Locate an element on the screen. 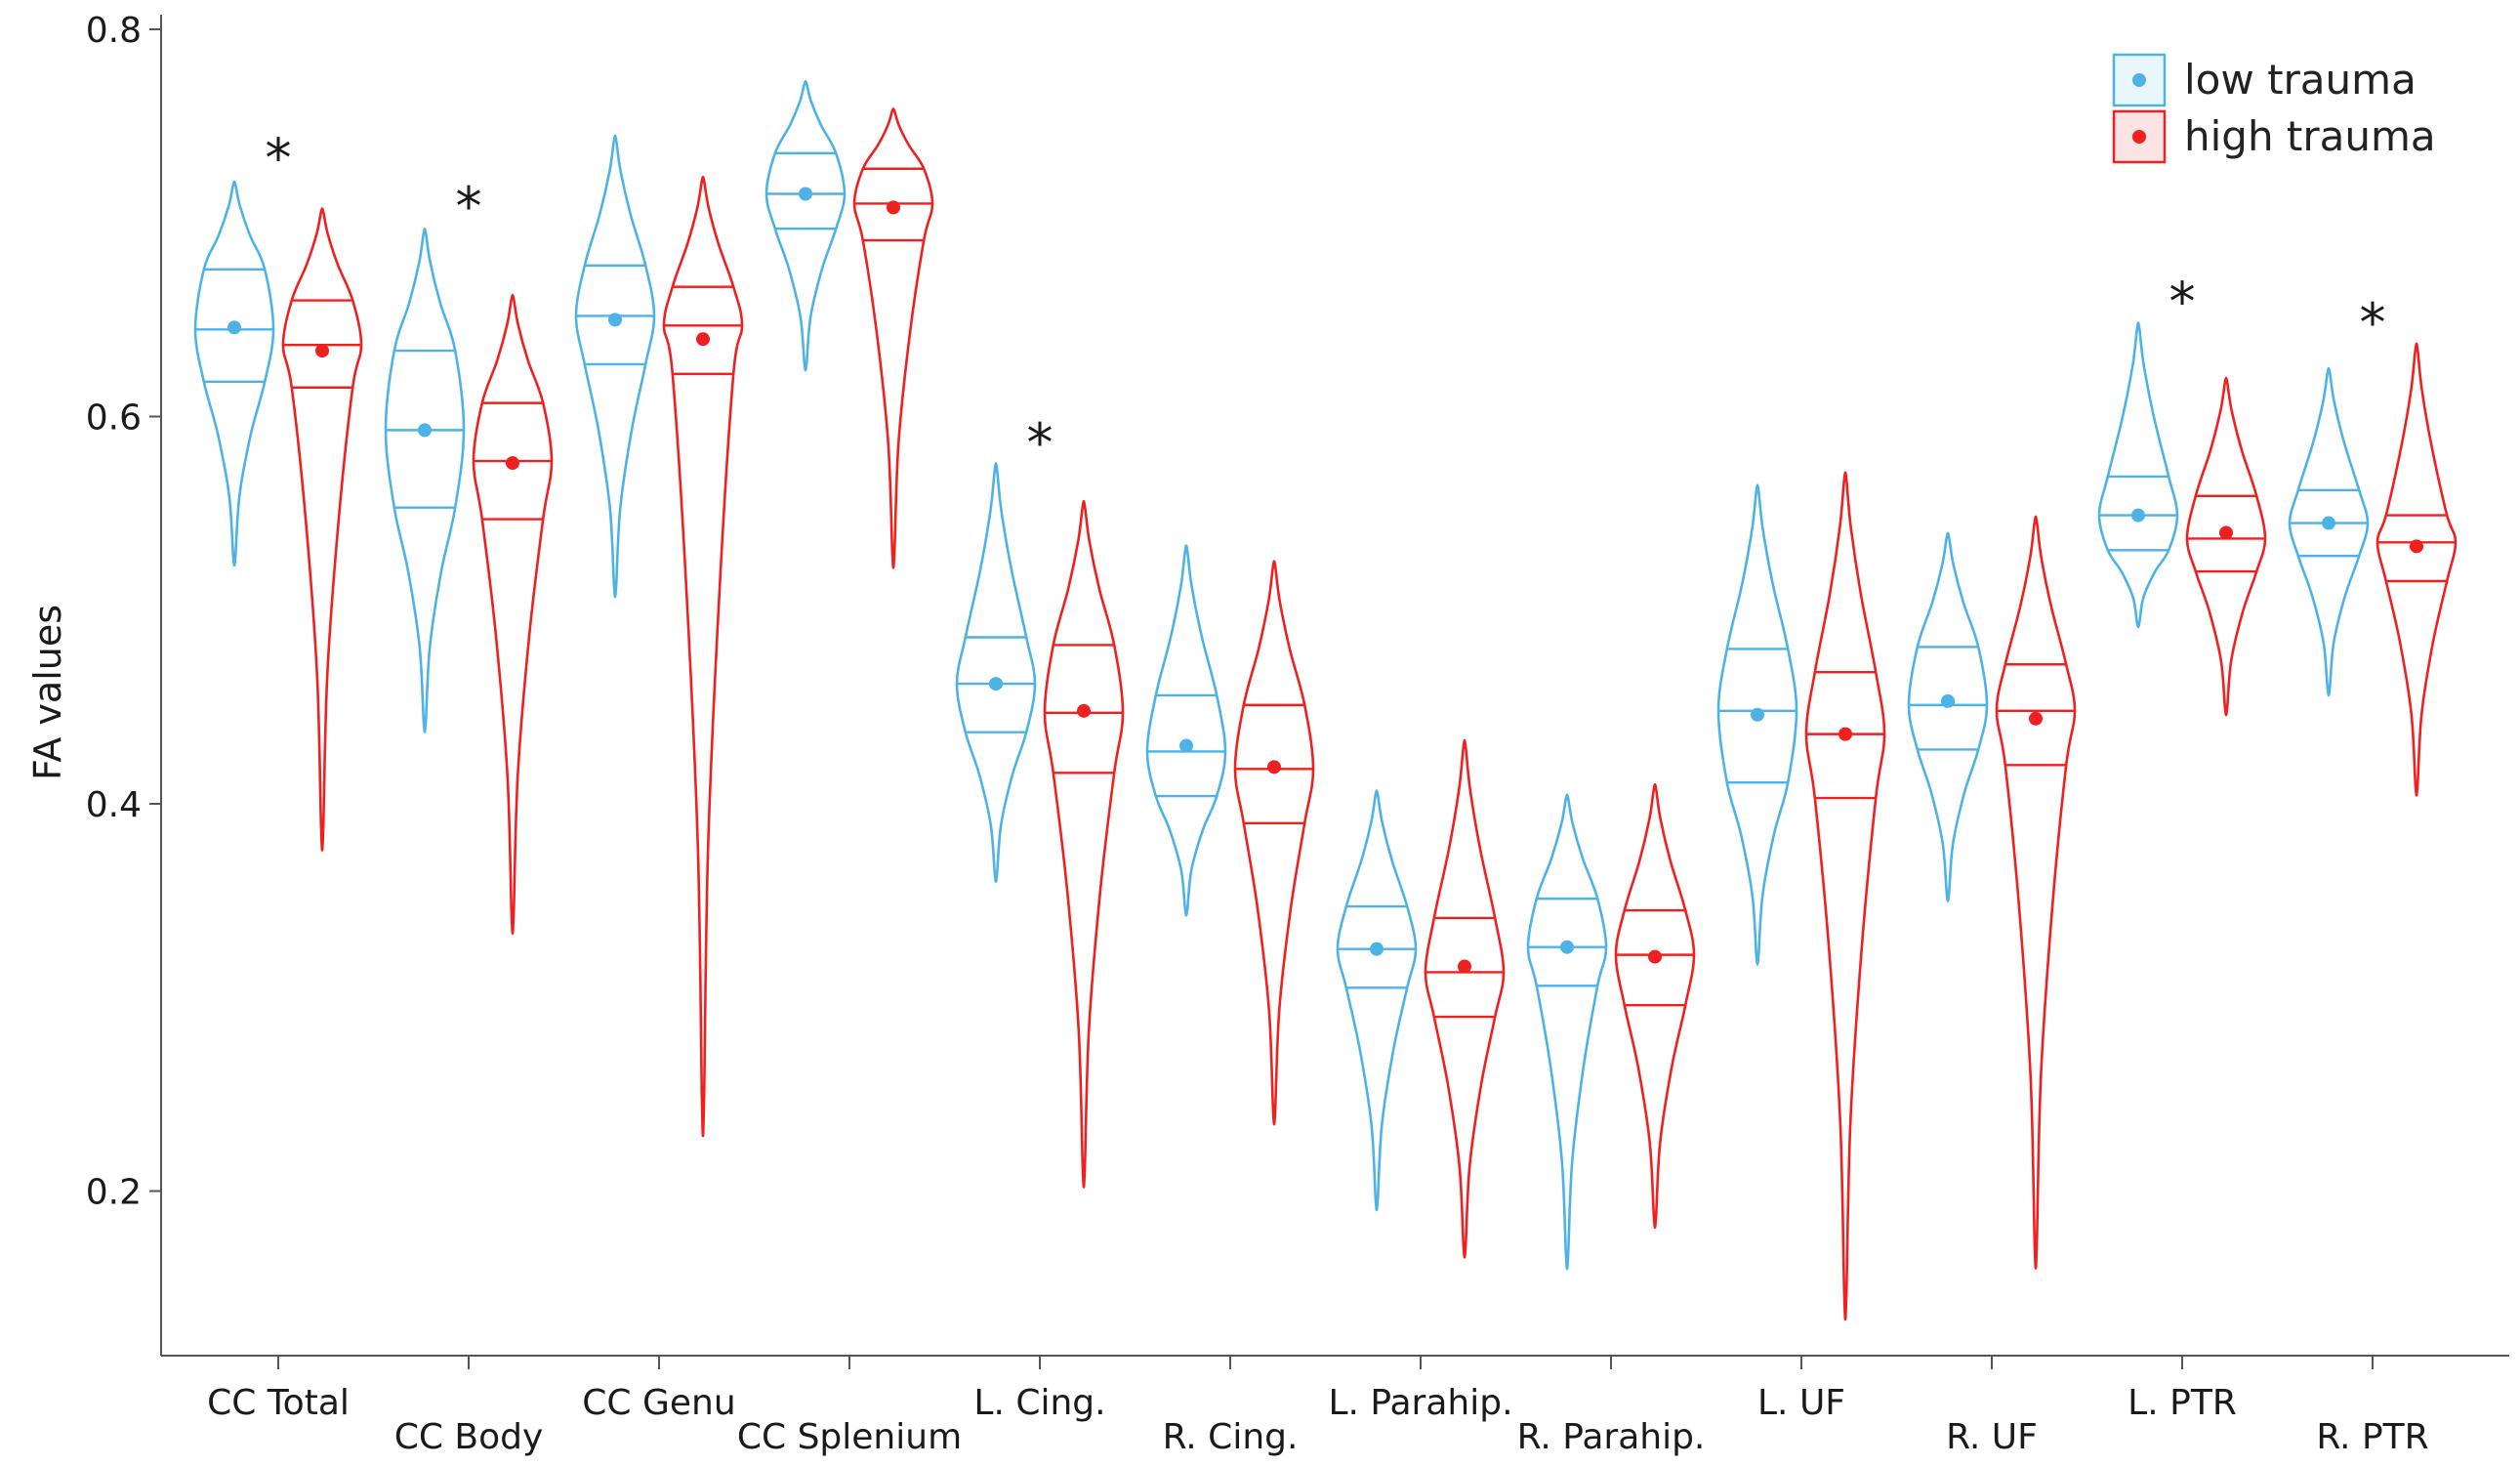 This screenshot has height=1466, width=2520. violin-high-trauma-l-ptr is located at coordinates (2226, 546).